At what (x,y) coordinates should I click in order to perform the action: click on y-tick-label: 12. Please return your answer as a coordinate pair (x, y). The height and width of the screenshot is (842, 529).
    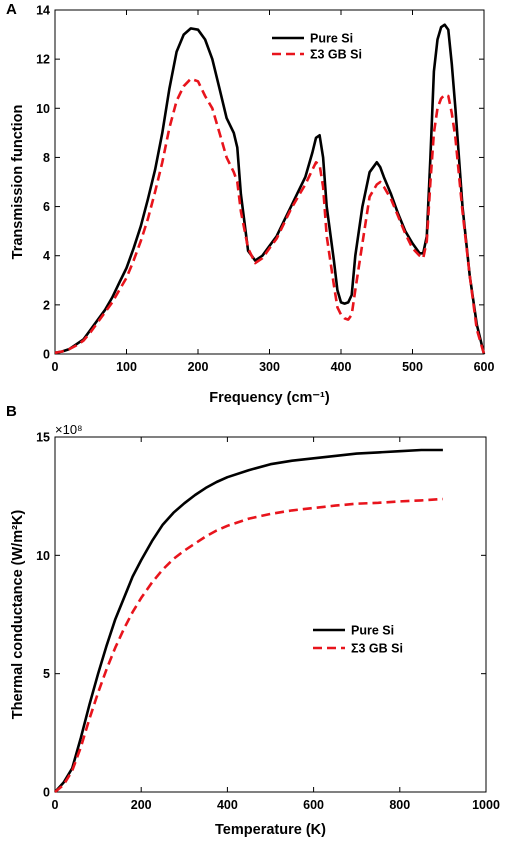
    Looking at the image, I should click on (43, 60).